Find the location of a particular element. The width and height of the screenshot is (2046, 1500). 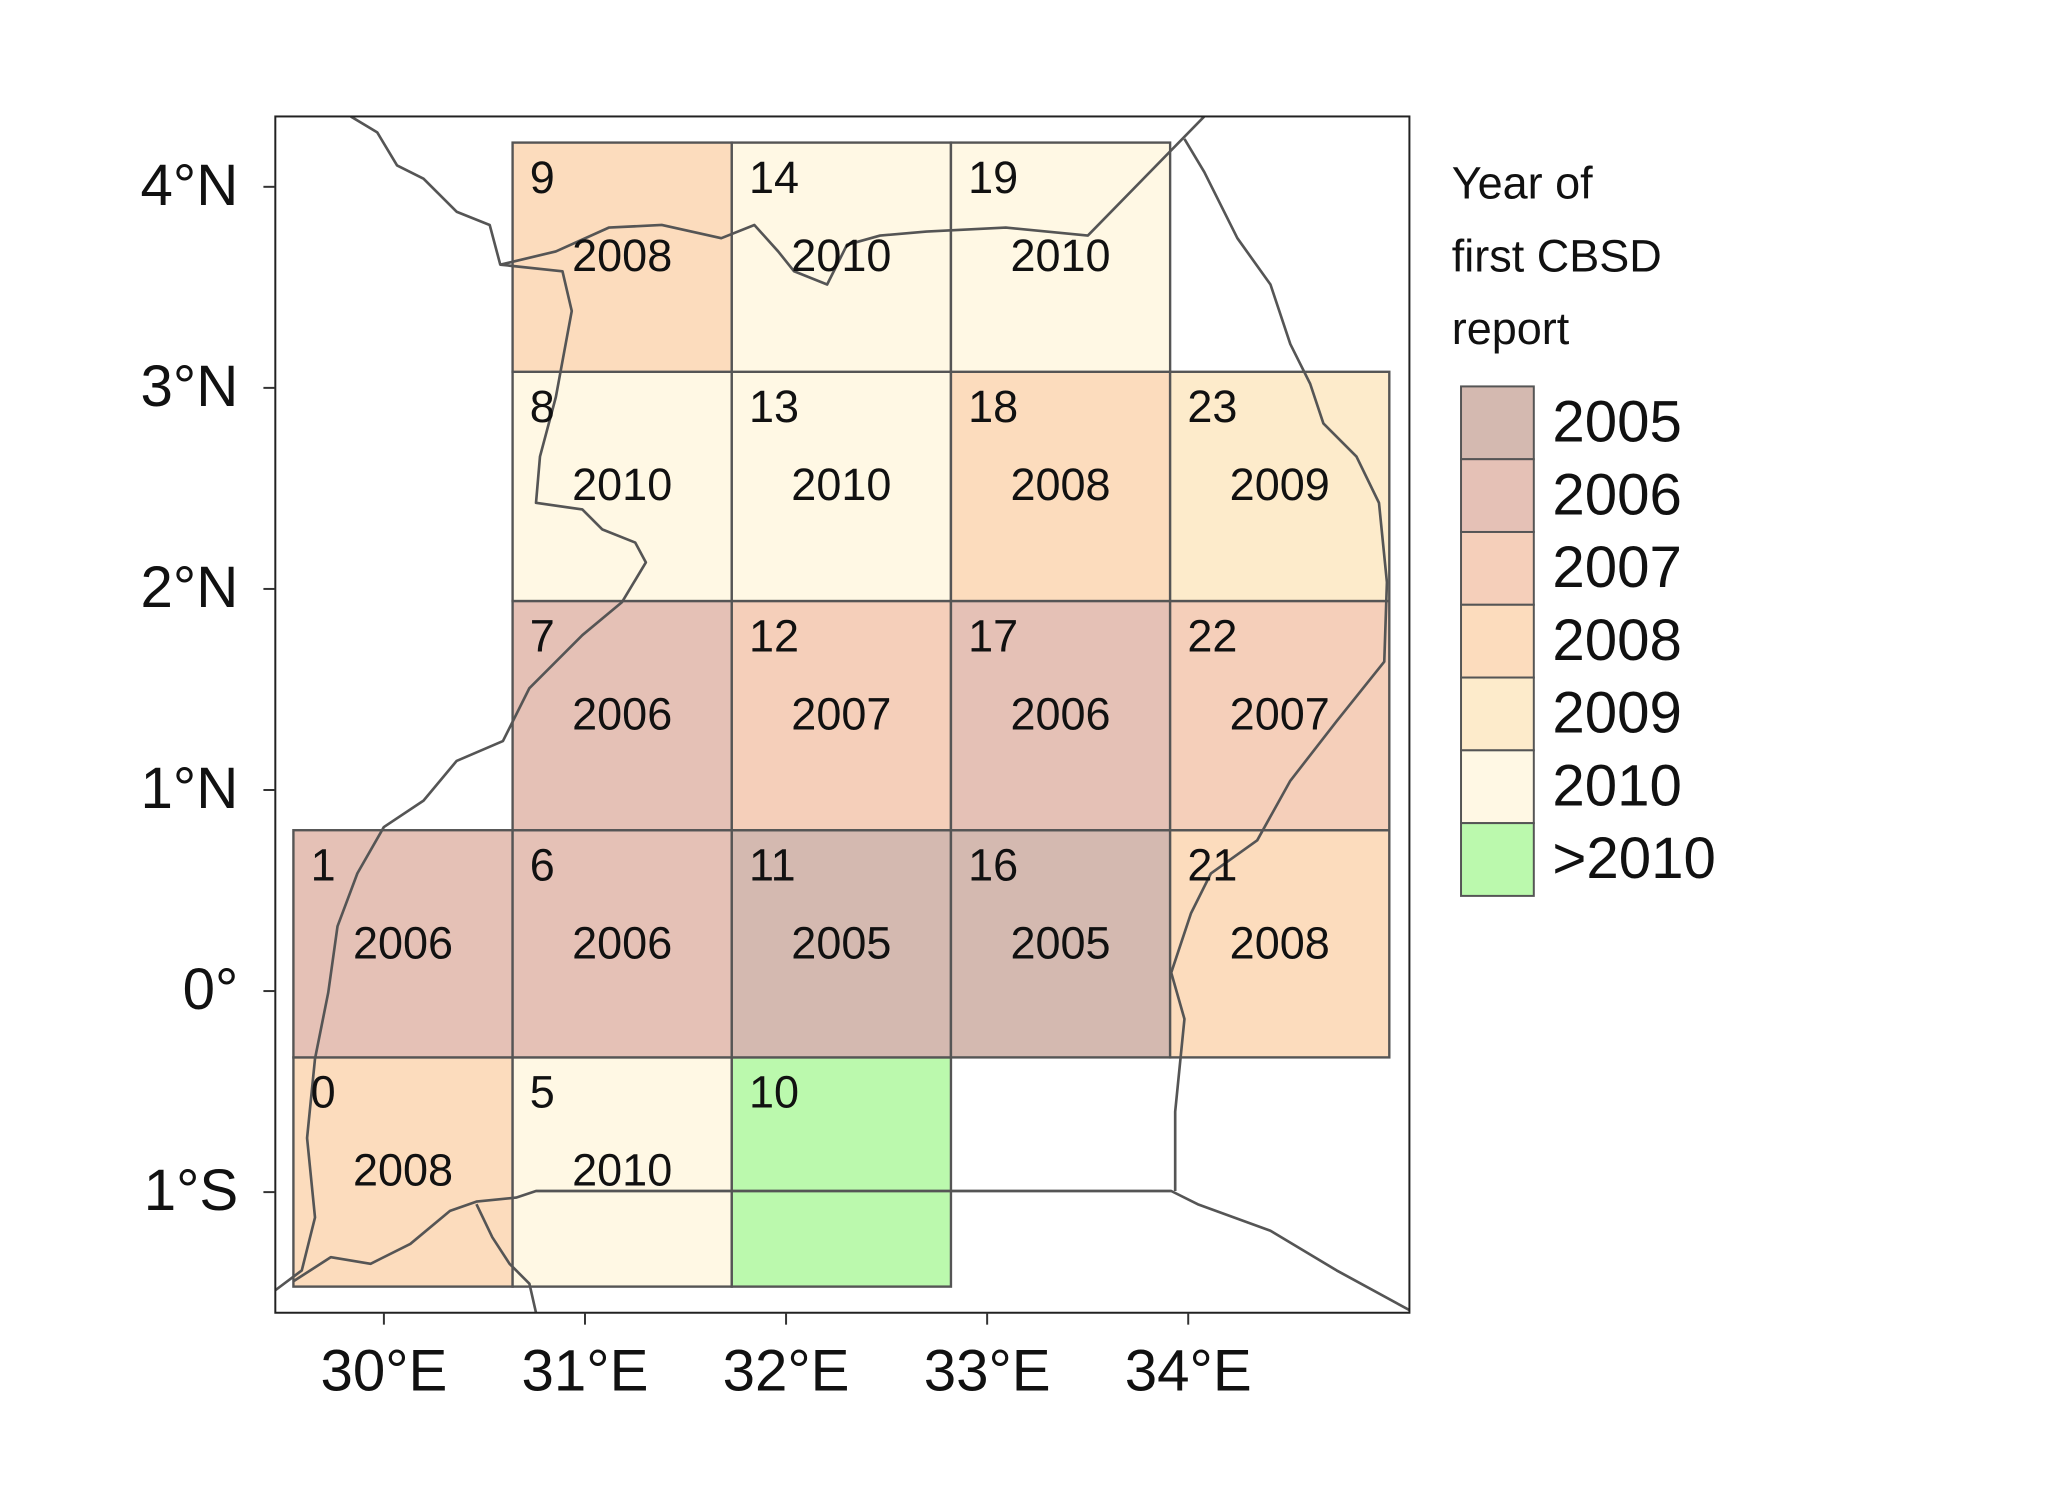

legend-title: Year of is located at coordinates (1522, 182).